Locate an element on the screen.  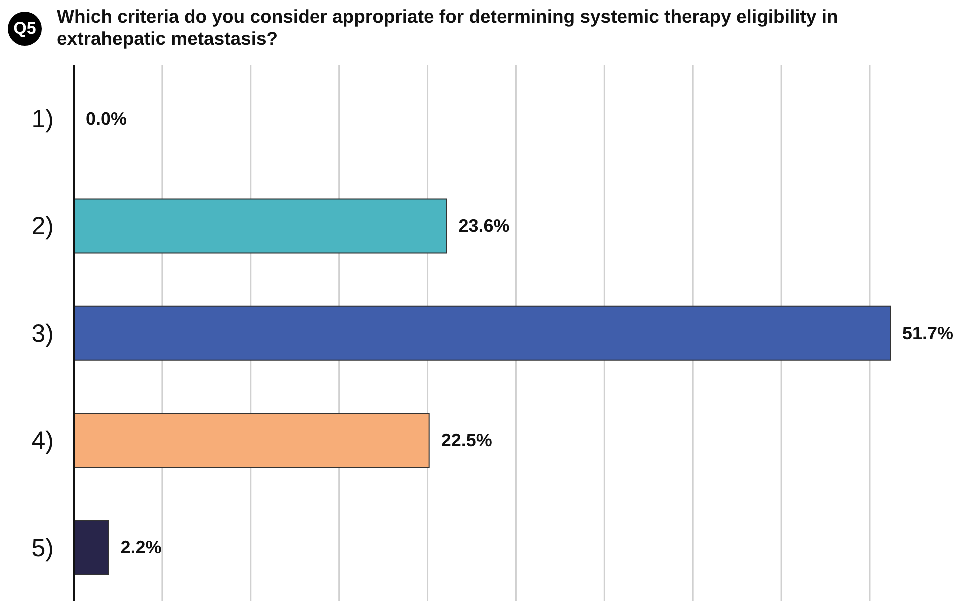
y-tick-label: 3) is located at coordinates (43, 334).